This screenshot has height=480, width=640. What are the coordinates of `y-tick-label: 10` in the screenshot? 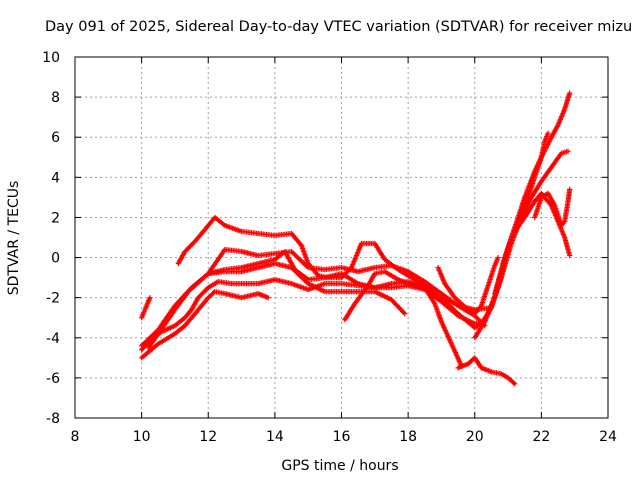 It's located at (51, 58).